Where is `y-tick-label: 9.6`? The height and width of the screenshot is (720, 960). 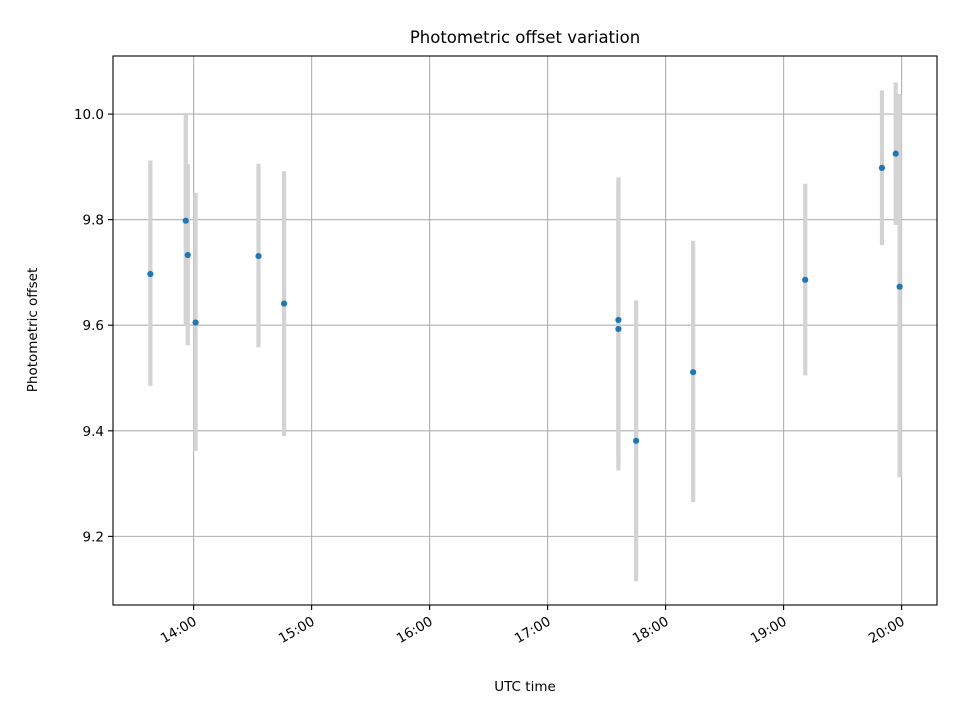 y-tick-label: 9.6 is located at coordinates (93, 326).